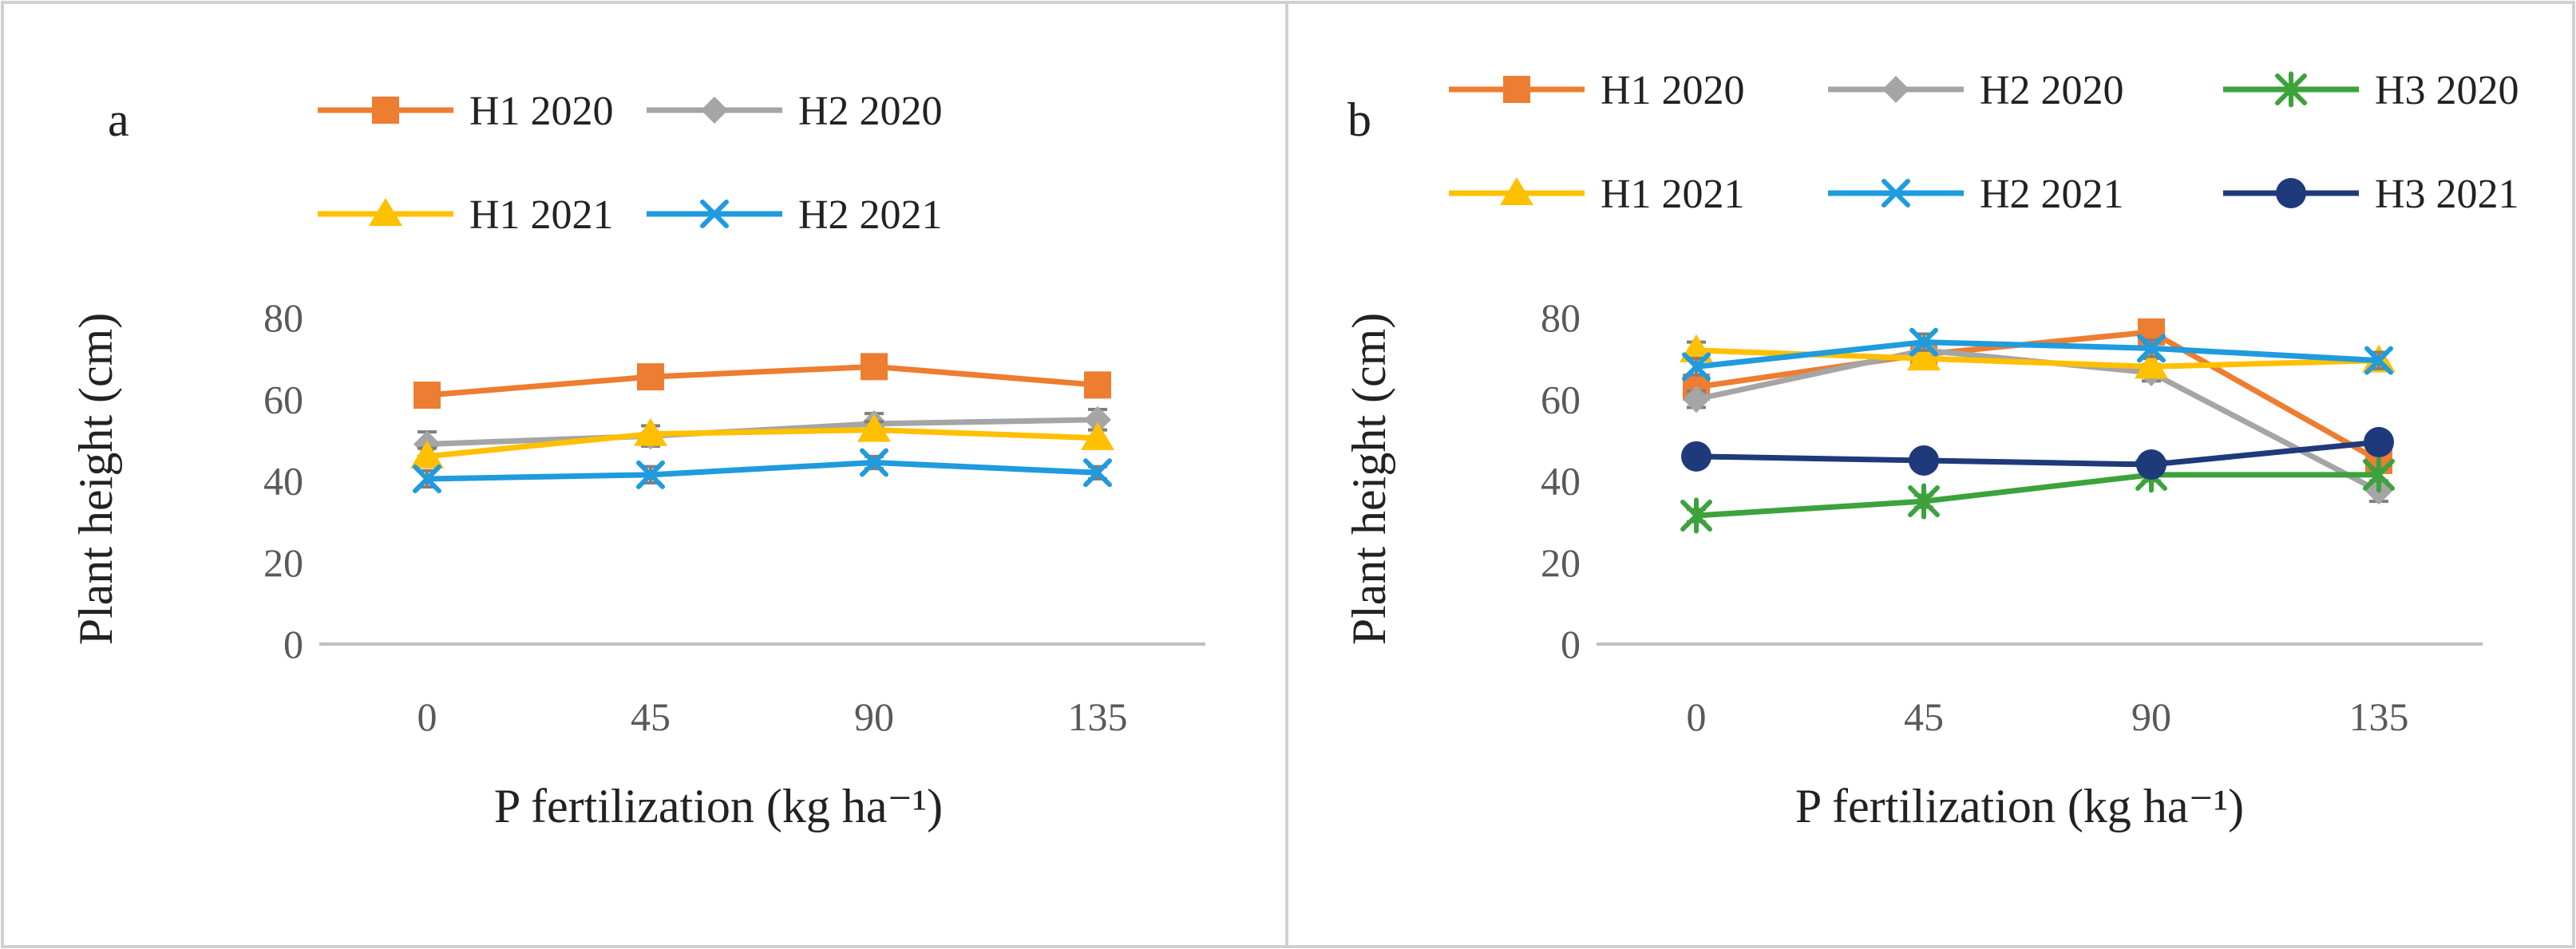 The height and width of the screenshot is (949, 2576). I want to click on legend-item: H3 2020, so click(2371, 91).